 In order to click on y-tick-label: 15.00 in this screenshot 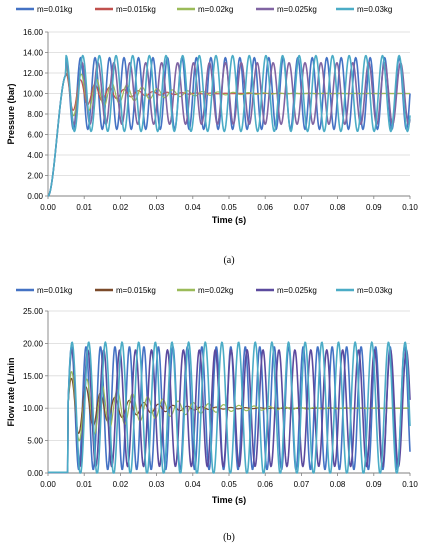, I will do `click(33, 376)`.